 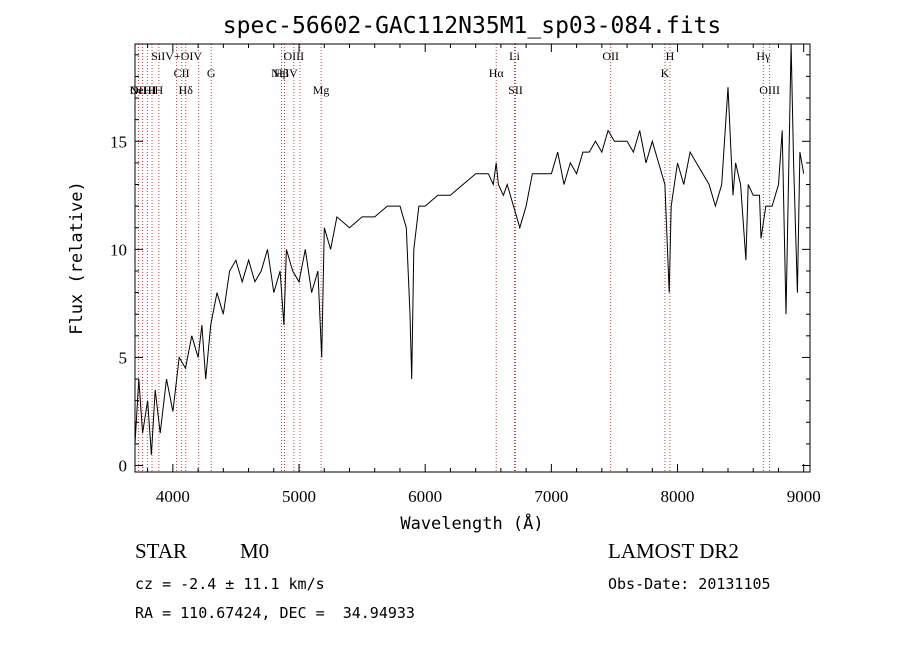 What do you see at coordinates (123, 357) in the screenshot?
I see `y-tick-label-1: 5` at bounding box center [123, 357].